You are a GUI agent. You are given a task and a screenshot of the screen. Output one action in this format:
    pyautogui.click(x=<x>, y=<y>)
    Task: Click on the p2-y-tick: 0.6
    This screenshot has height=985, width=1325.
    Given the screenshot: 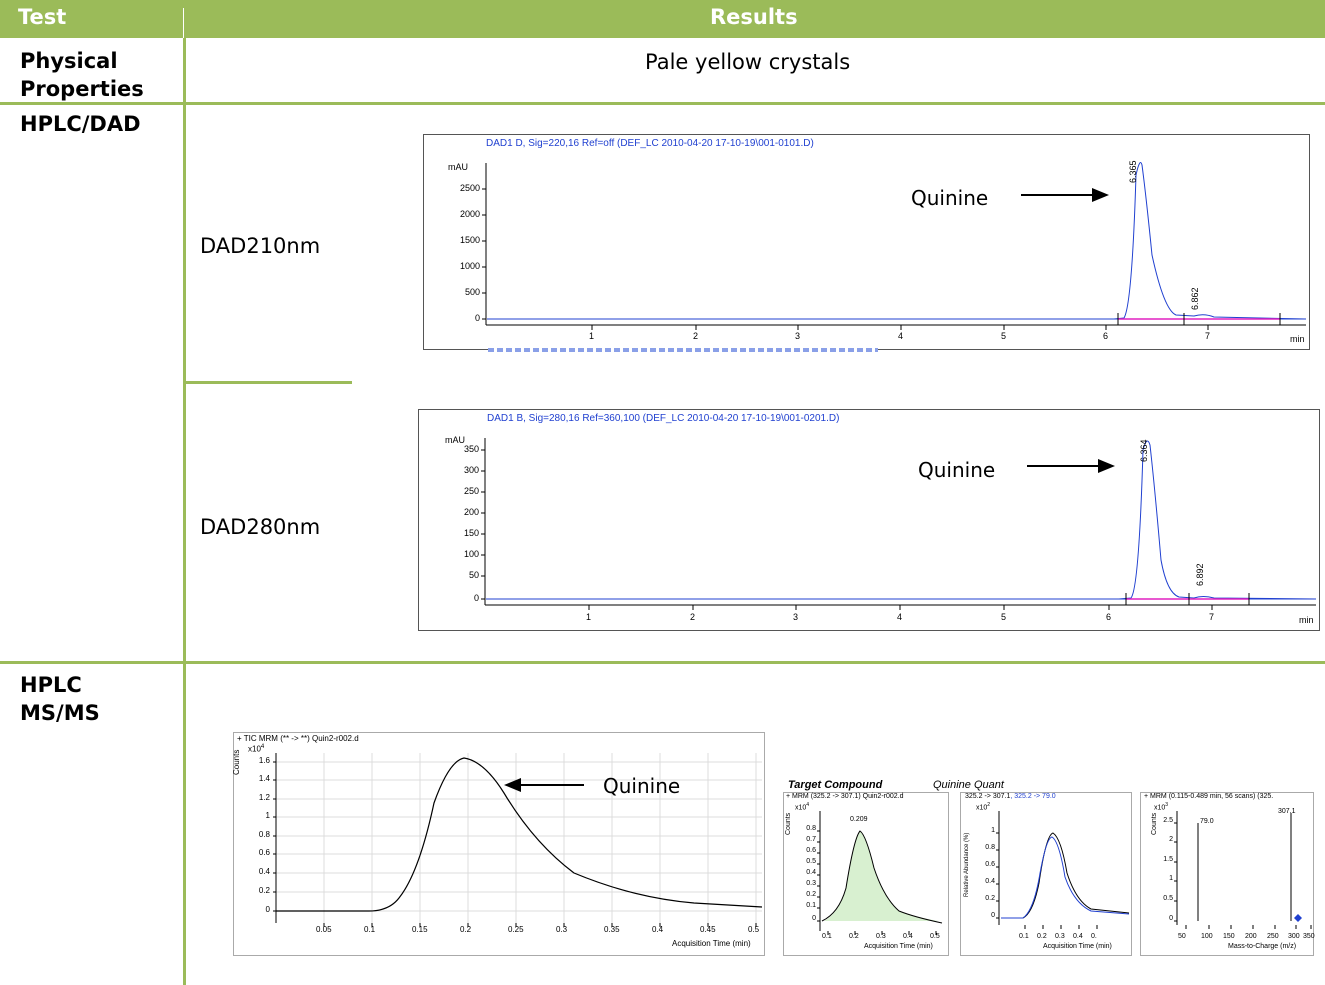 What is the action you would take?
    pyautogui.click(x=990, y=864)
    